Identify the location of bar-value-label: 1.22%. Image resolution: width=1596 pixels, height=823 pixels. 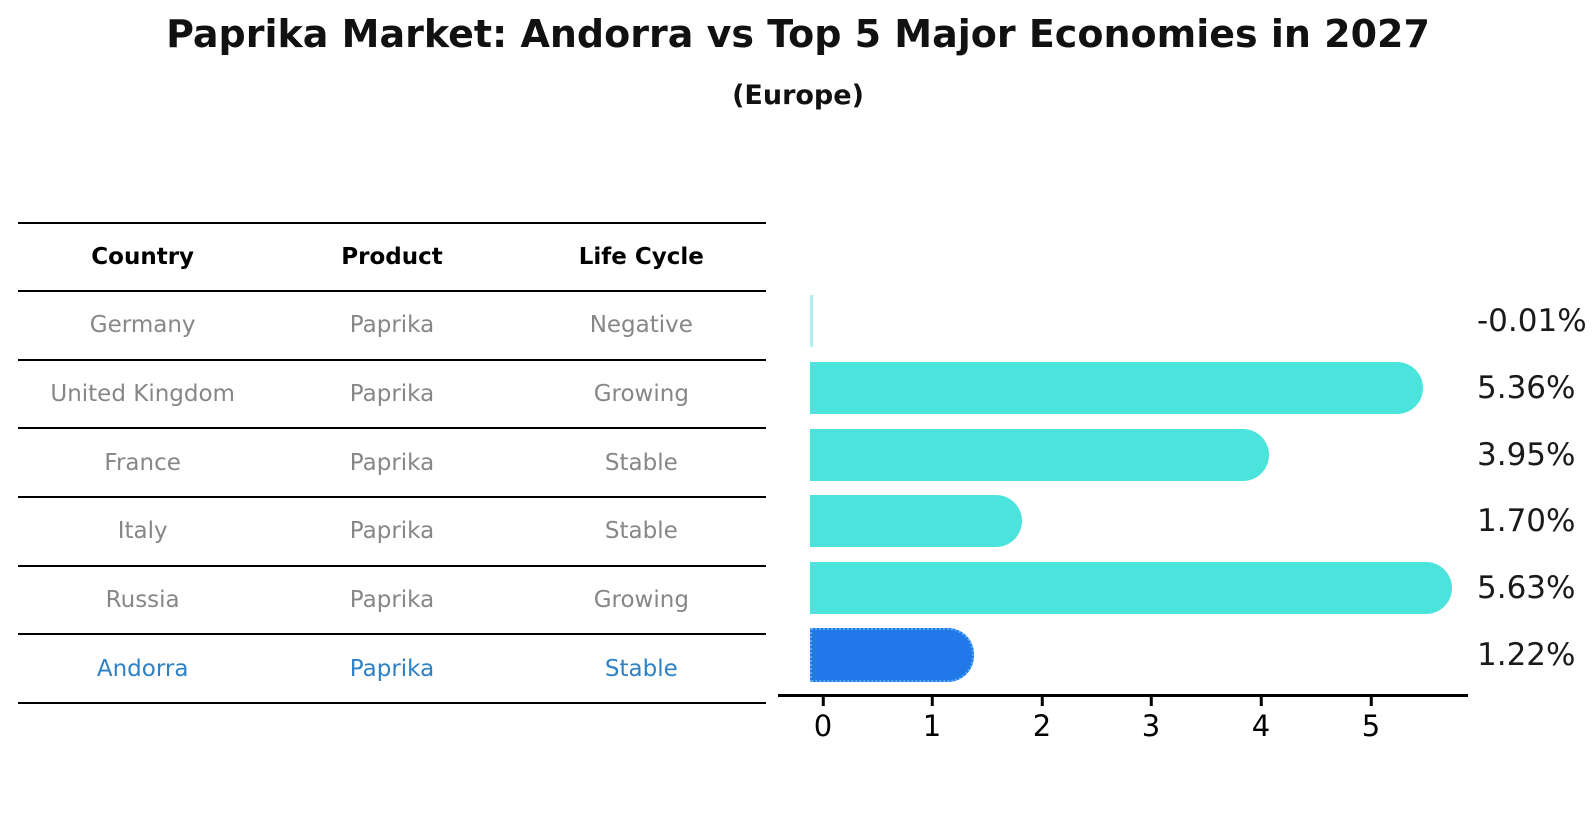
(1526, 654).